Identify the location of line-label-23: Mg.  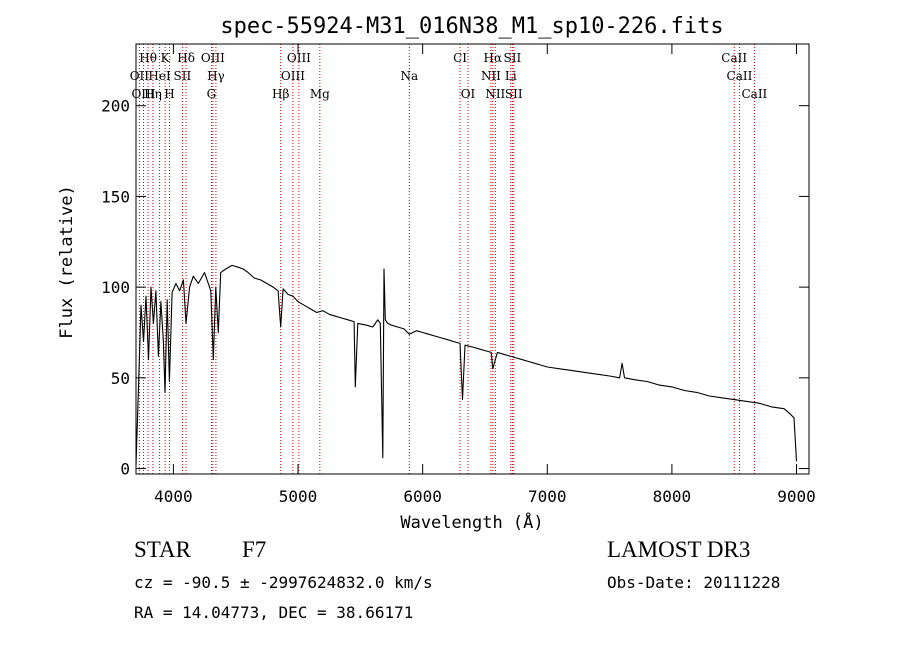
(320, 94).